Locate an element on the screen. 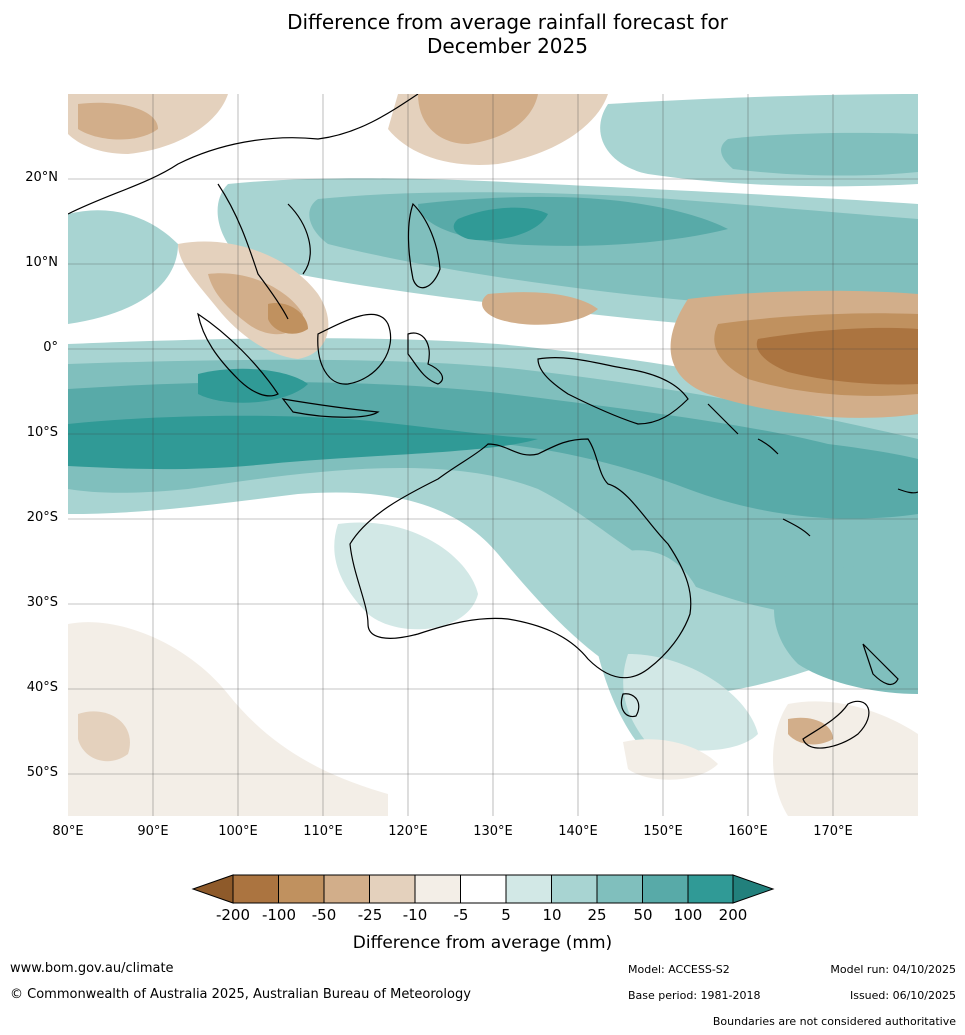 This screenshot has height=1035, width=965. lat-label-20n: 20°N is located at coordinates (41, 177).